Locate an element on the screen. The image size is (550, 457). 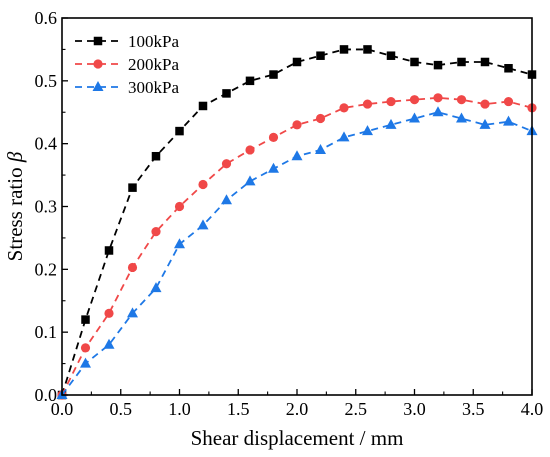
x-tick-label: 3.0 is located at coordinates (414, 409).